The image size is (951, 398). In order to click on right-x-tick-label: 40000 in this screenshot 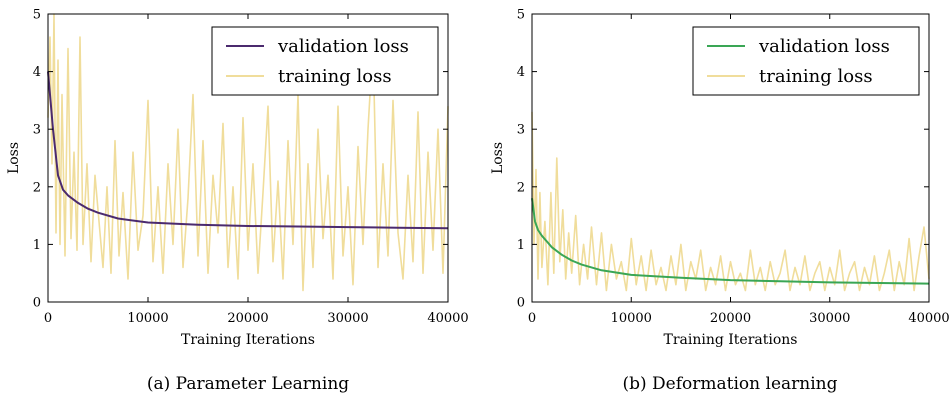, I will do `click(928, 318)`.